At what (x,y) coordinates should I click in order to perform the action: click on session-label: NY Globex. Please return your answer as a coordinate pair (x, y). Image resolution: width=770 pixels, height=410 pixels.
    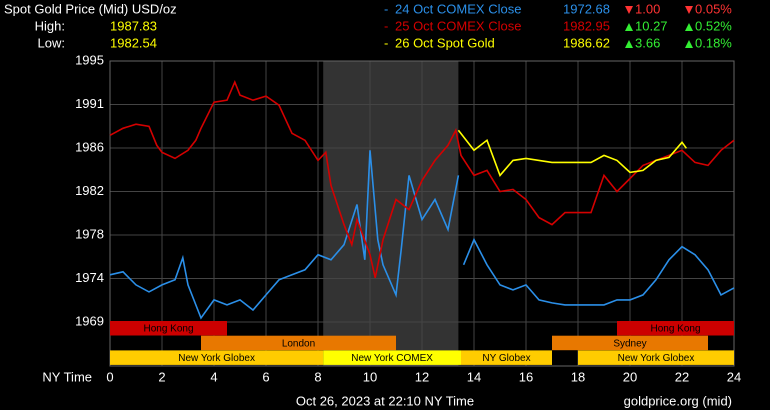
    Looking at the image, I should click on (506, 358).